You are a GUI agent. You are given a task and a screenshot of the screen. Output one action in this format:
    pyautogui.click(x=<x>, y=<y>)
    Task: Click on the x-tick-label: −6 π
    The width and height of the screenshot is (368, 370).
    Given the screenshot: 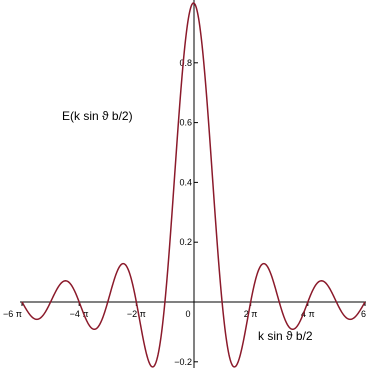 What is the action you would take?
    pyautogui.click(x=12, y=314)
    